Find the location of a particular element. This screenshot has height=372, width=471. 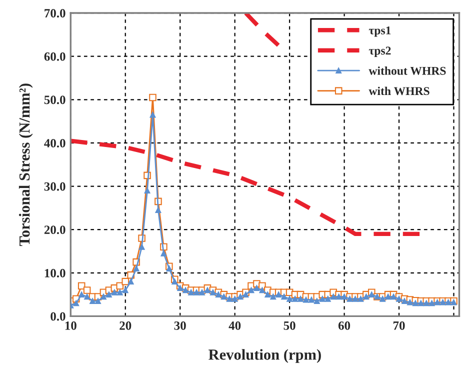

y-tick-label: 30.0 is located at coordinates (55, 186).